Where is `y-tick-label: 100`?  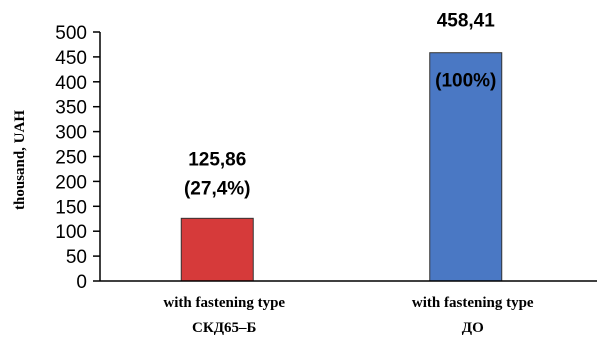 y-tick-label: 100 is located at coordinates (71, 232).